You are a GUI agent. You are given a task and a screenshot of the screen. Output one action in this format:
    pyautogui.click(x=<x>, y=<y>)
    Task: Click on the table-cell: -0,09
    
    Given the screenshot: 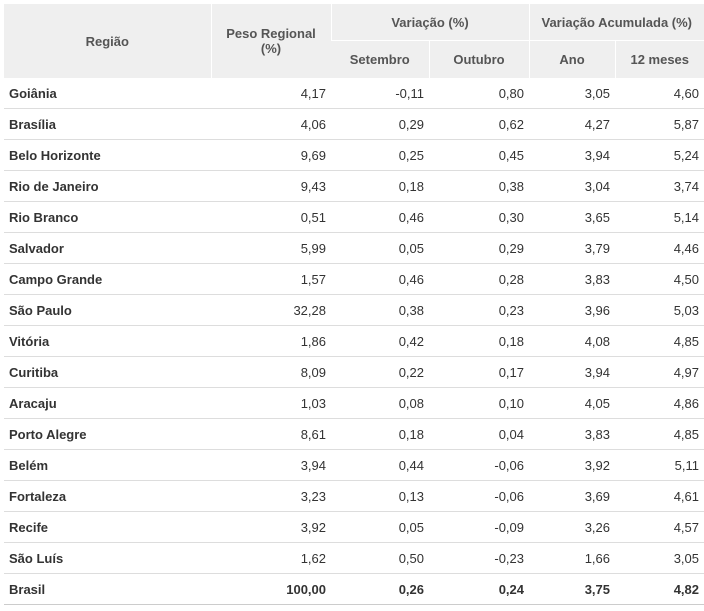 What is the action you would take?
    pyautogui.click(x=479, y=527)
    